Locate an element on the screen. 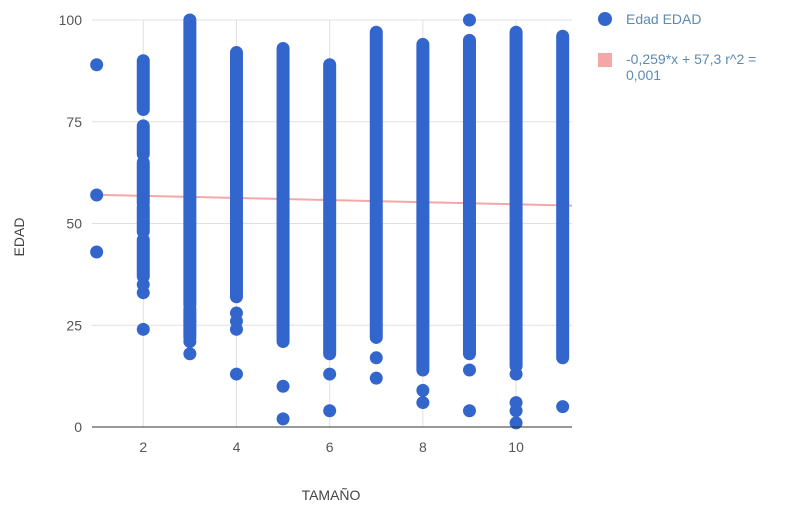 The height and width of the screenshot is (506, 786). legend-marker-points is located at coordinates (605, 19).